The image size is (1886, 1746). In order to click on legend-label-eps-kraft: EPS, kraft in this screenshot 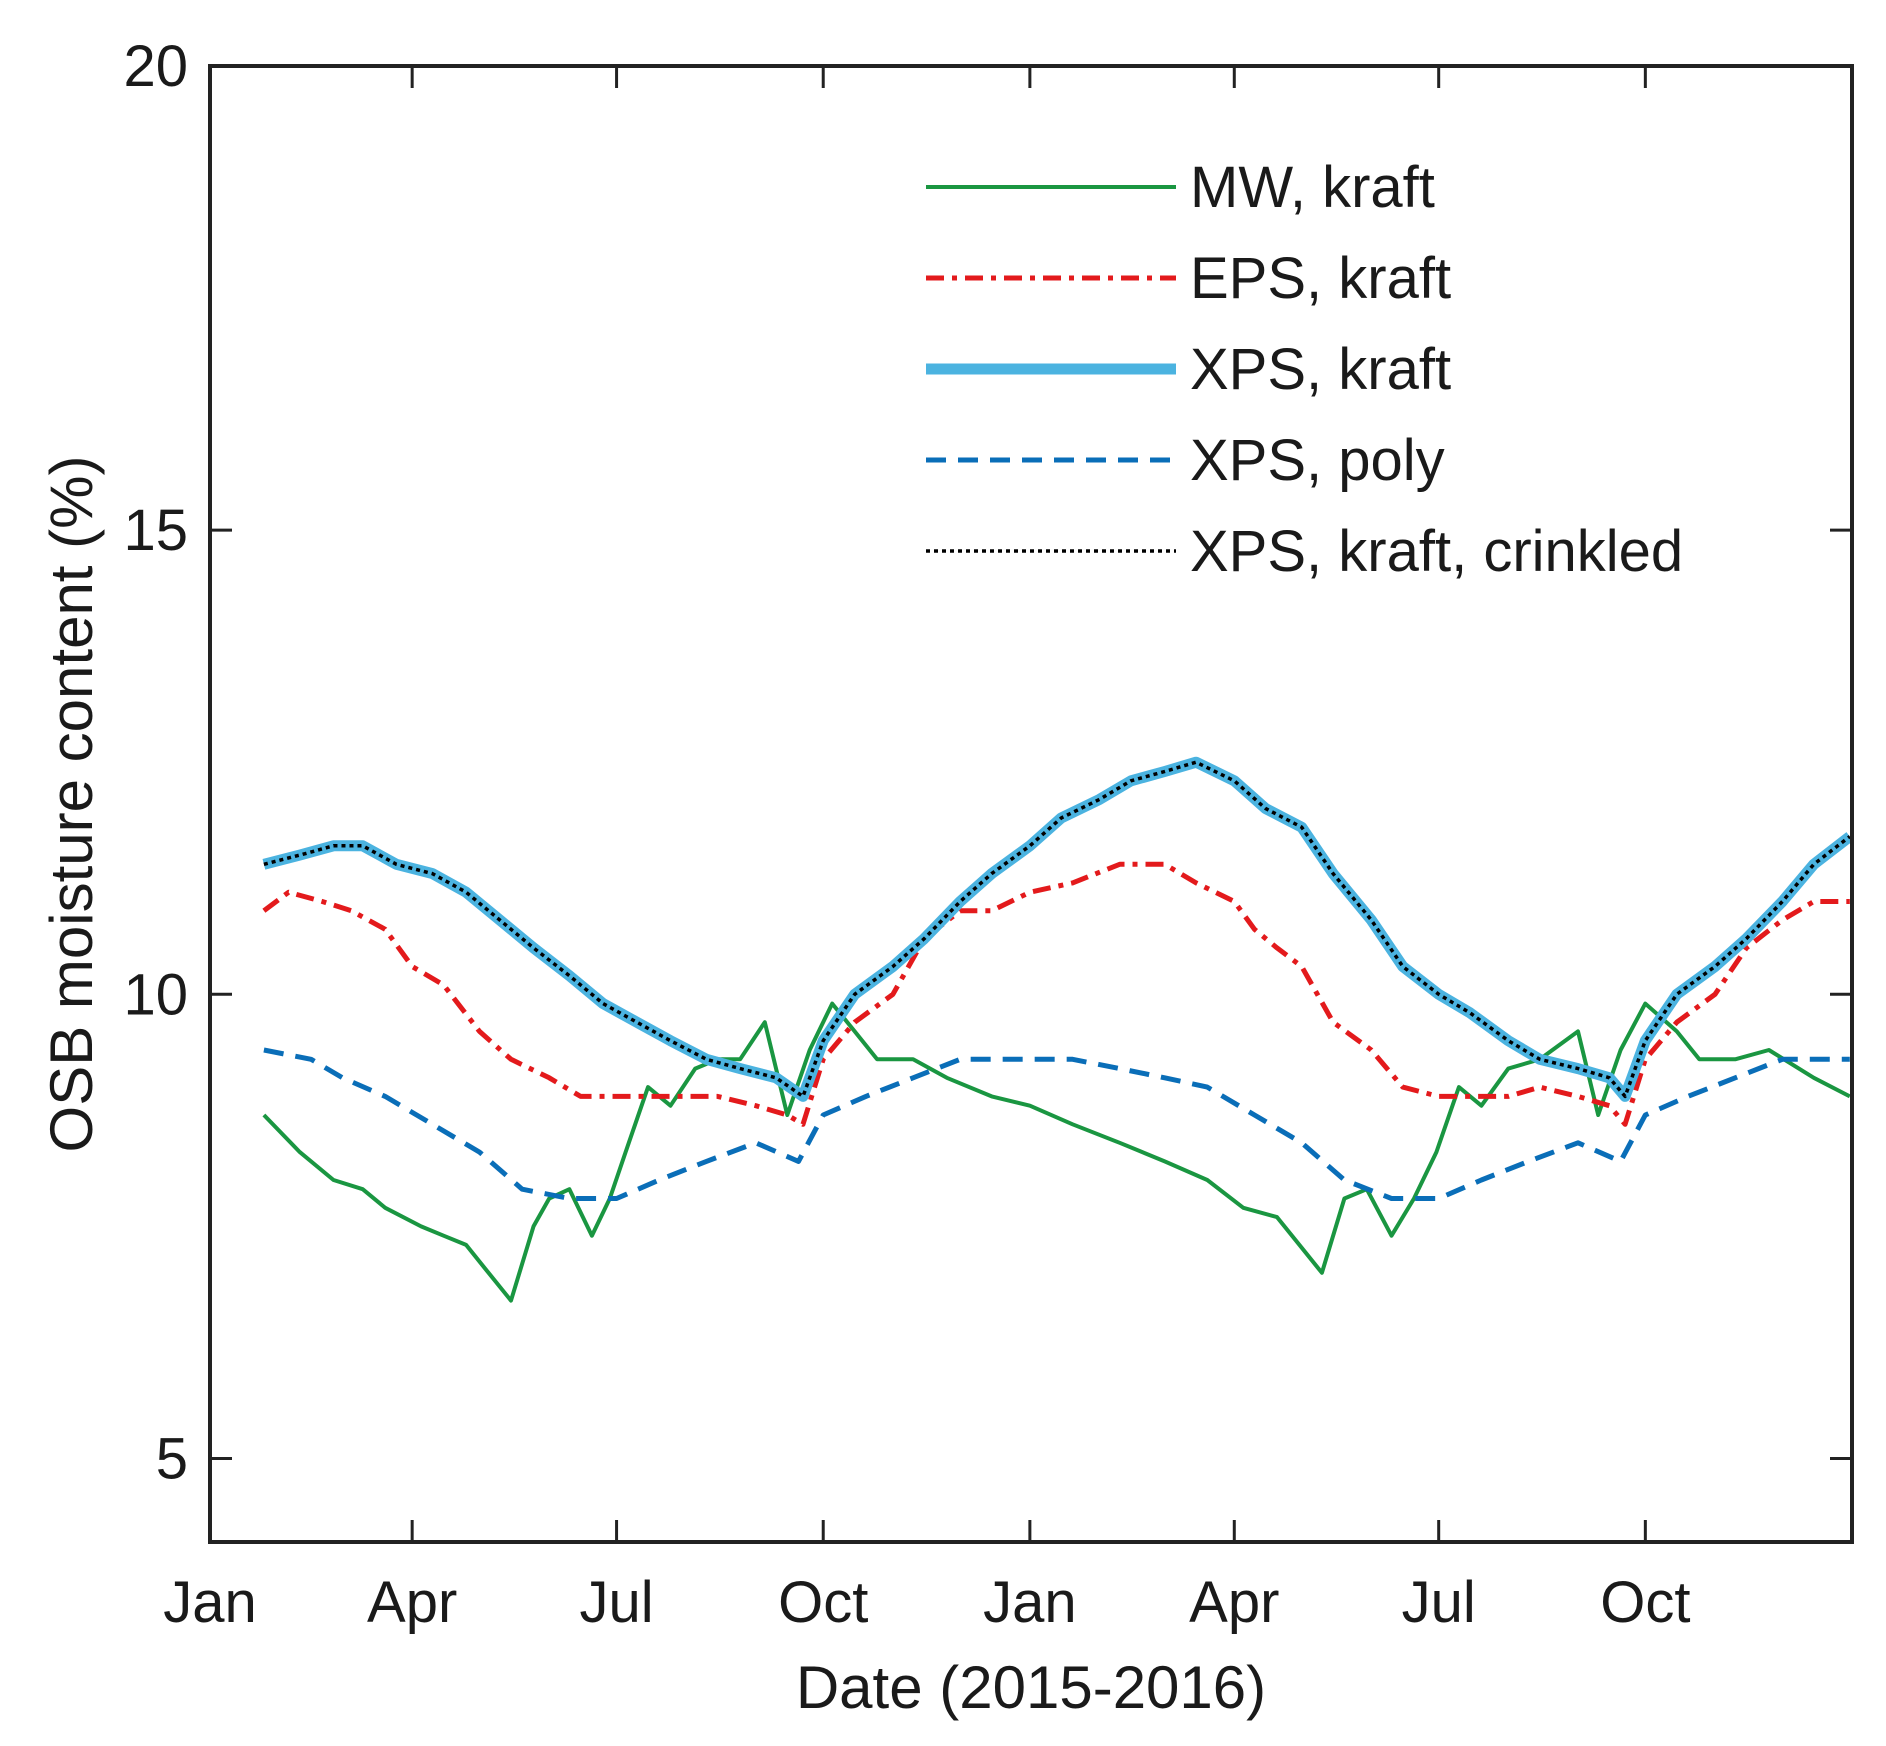, I will do `click(1320, 278)`.